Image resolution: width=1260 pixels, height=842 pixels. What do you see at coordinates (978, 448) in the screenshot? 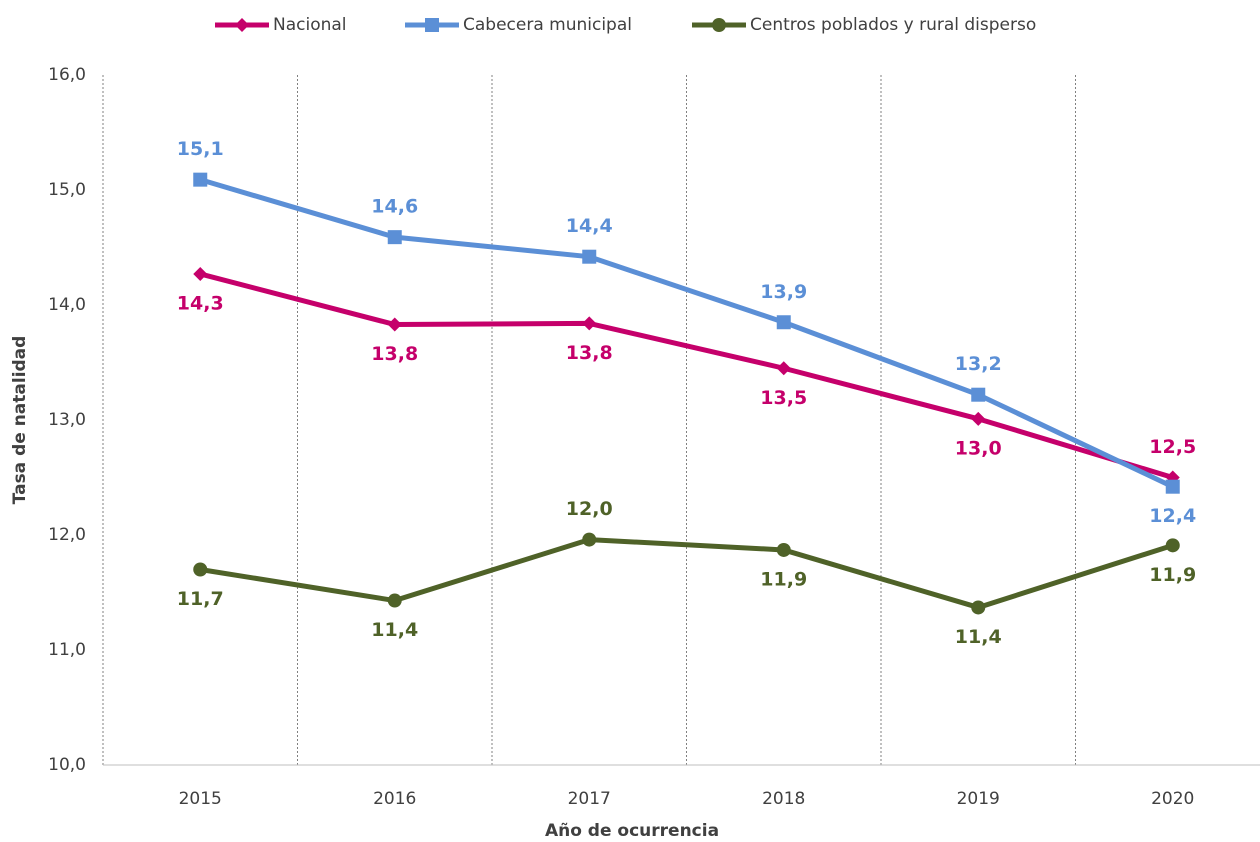
I see `data-label: 13,0` at bounding box center [978, 448].